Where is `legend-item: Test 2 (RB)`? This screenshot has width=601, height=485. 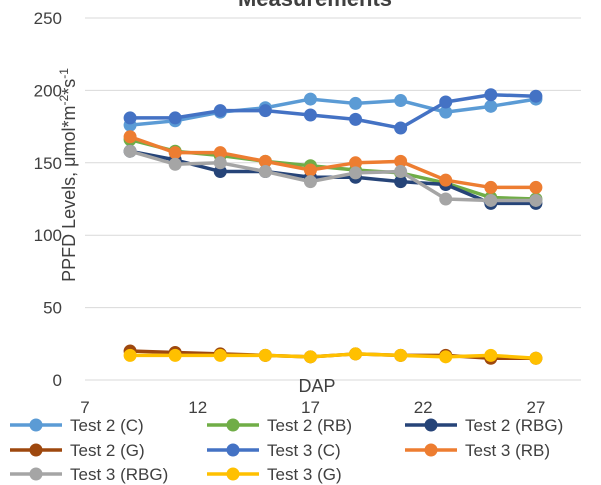
legend-item: Test 2 (RB) is located at coordinates (279, 425).